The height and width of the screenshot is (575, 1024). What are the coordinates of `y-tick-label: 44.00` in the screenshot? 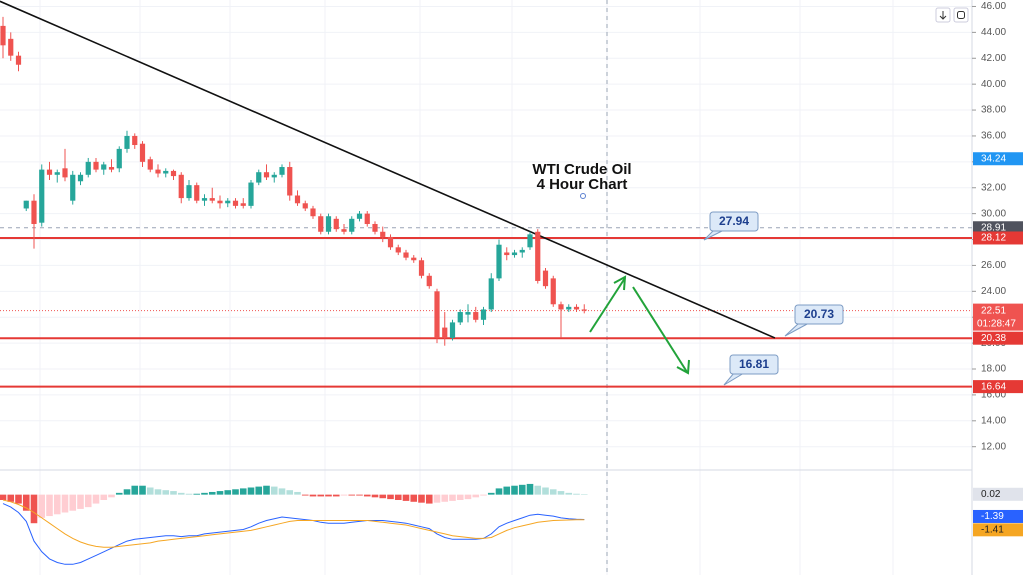 It's located at (993, 32).